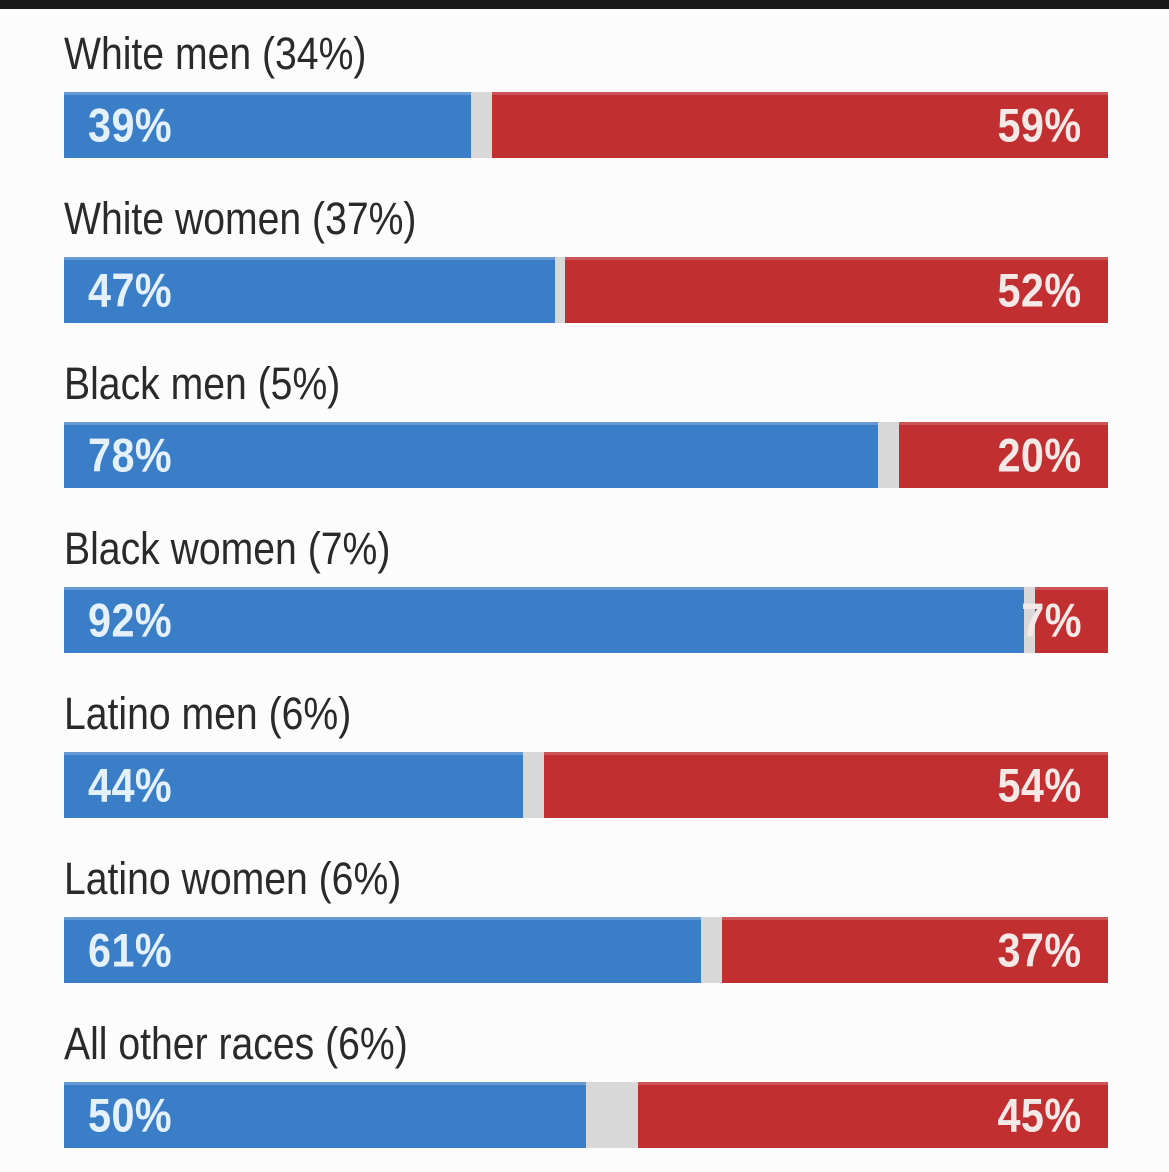  Describe the element at coordinates (215, 53) in the screenshot. I see `category-label-text: White men (34%)` at that location.